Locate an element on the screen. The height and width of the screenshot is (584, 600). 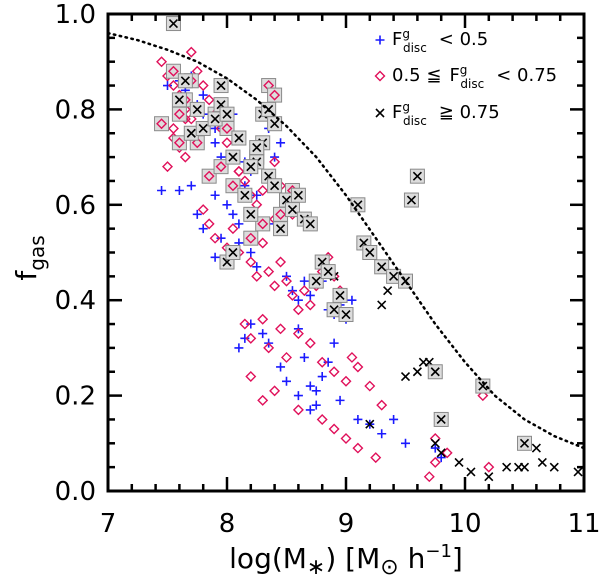
y-tick-label-0.2: 0.2 is located at coordinates (75, 397).